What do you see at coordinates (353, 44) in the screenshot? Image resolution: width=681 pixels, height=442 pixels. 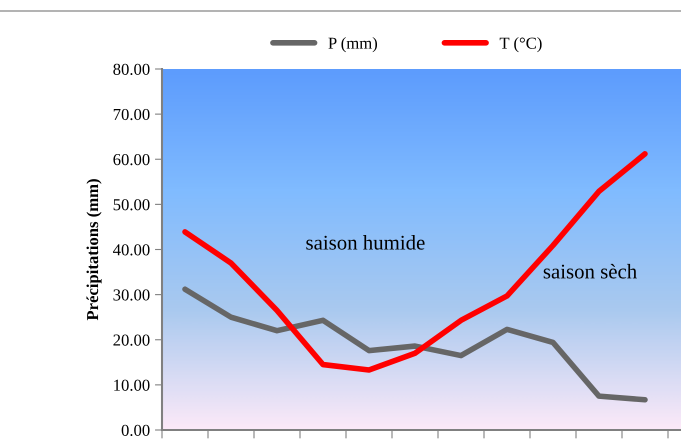 I see `legend-label: P (mm)` at bounding box center [353, 44].